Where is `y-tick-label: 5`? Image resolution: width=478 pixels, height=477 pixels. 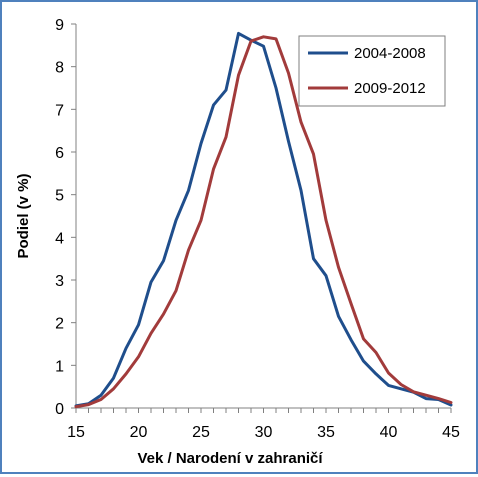 y-tick-label: 5 is located at coordinates (59, 196).